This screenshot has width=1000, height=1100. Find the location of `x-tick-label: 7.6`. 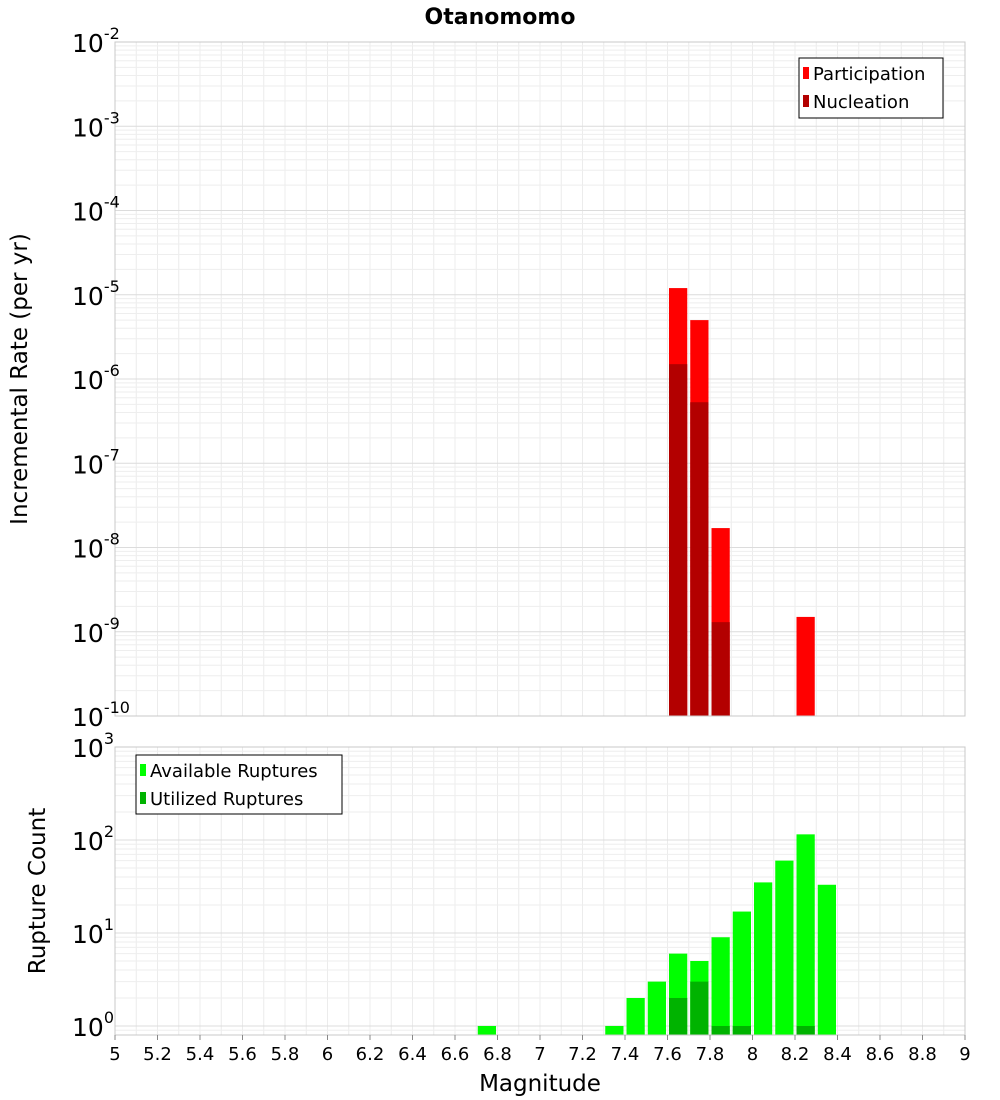

x-tick-label: 7.6 is located at coordinates (667, 1054).